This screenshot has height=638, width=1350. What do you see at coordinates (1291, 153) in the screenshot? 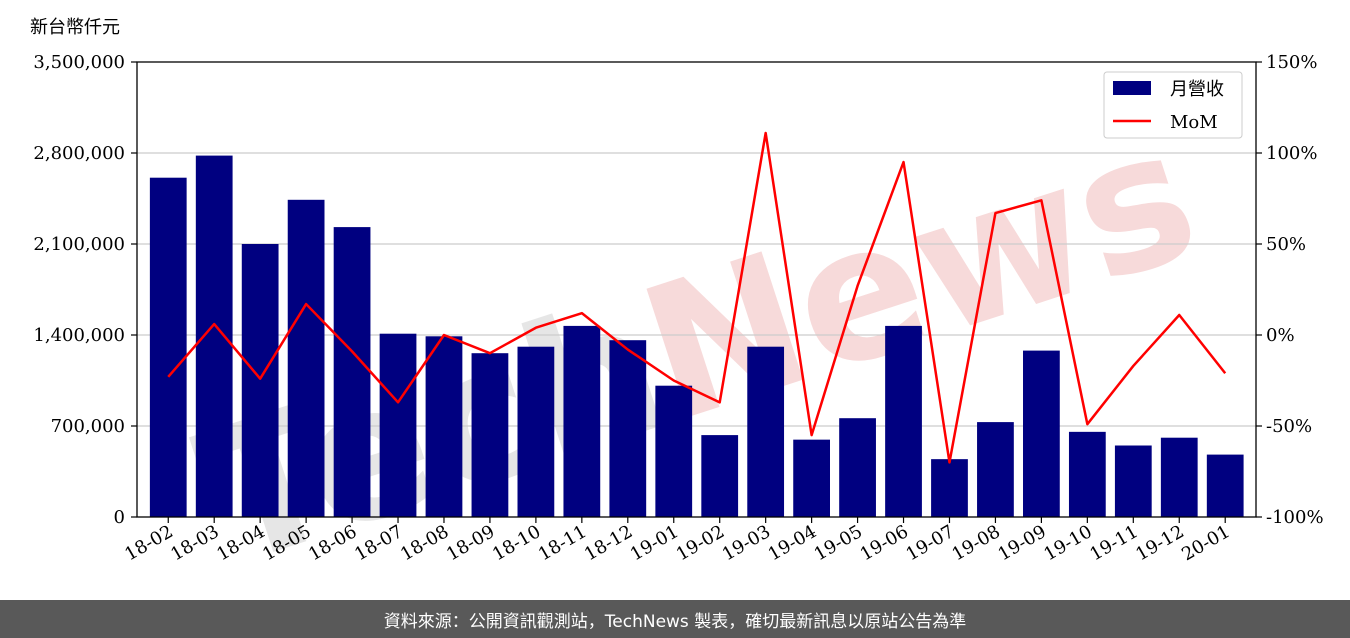
I see `right-tick-label: 100%` at bounding box center [1291, 153].